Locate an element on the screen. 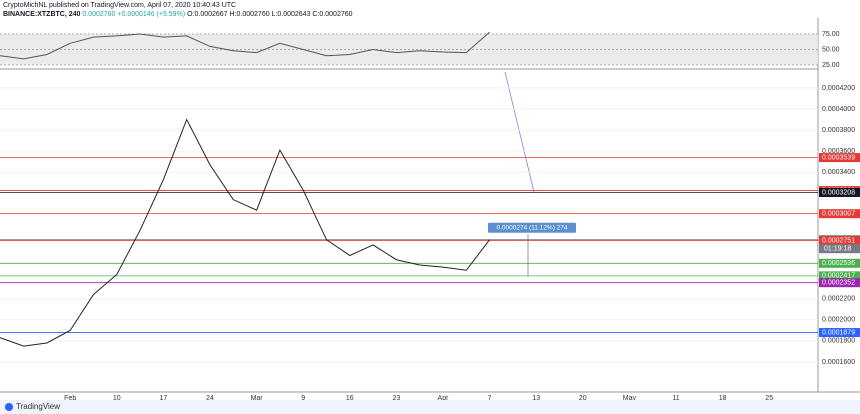  y-tick-label: 0.0004200 is located at coordinates (838, 88).